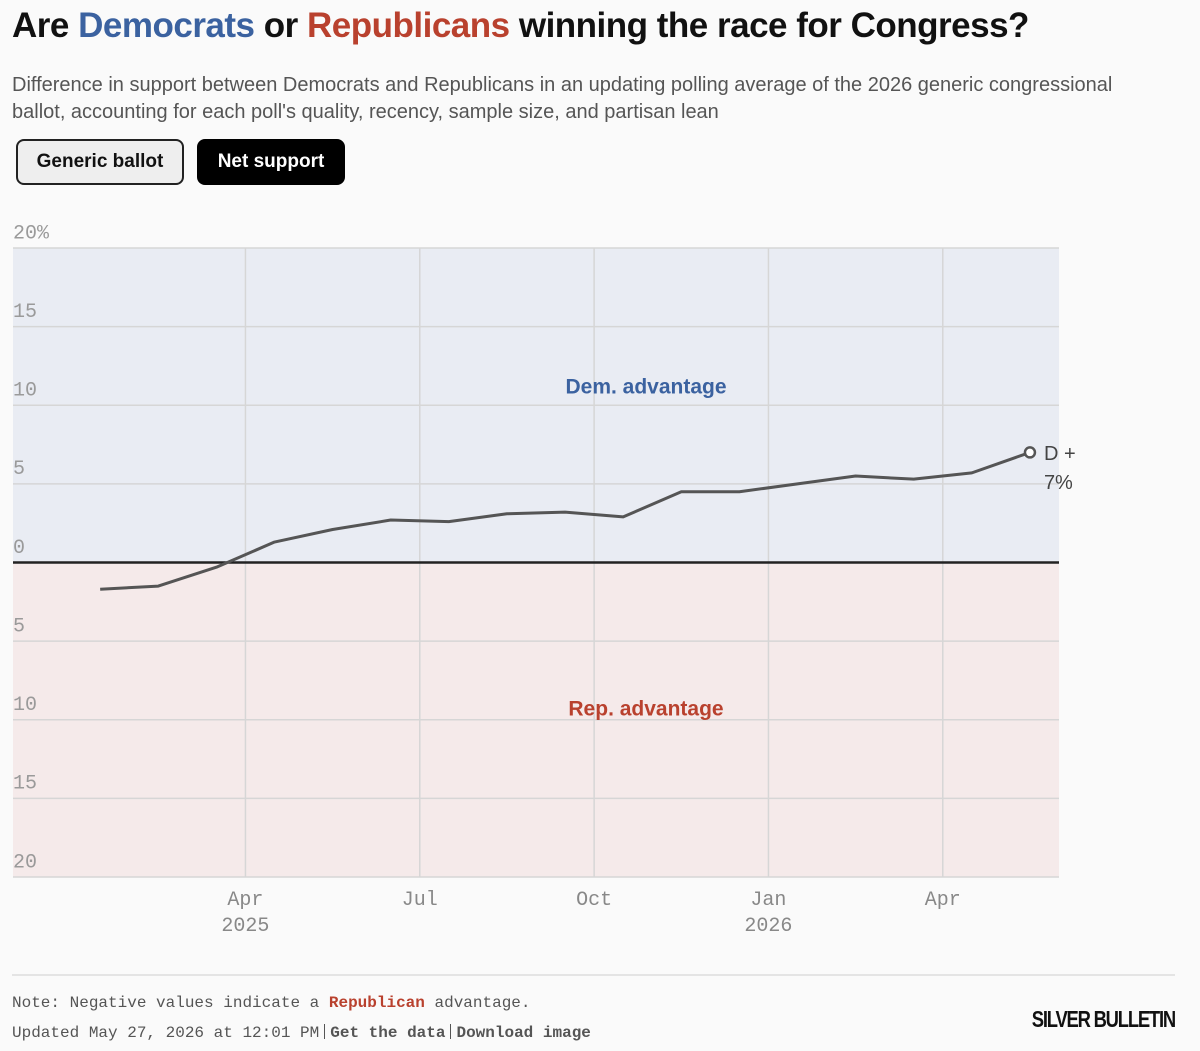 This screenshot has height=1051, width=1200. I want to click on title-text: winning the race for Congress?, so click(774, 25).